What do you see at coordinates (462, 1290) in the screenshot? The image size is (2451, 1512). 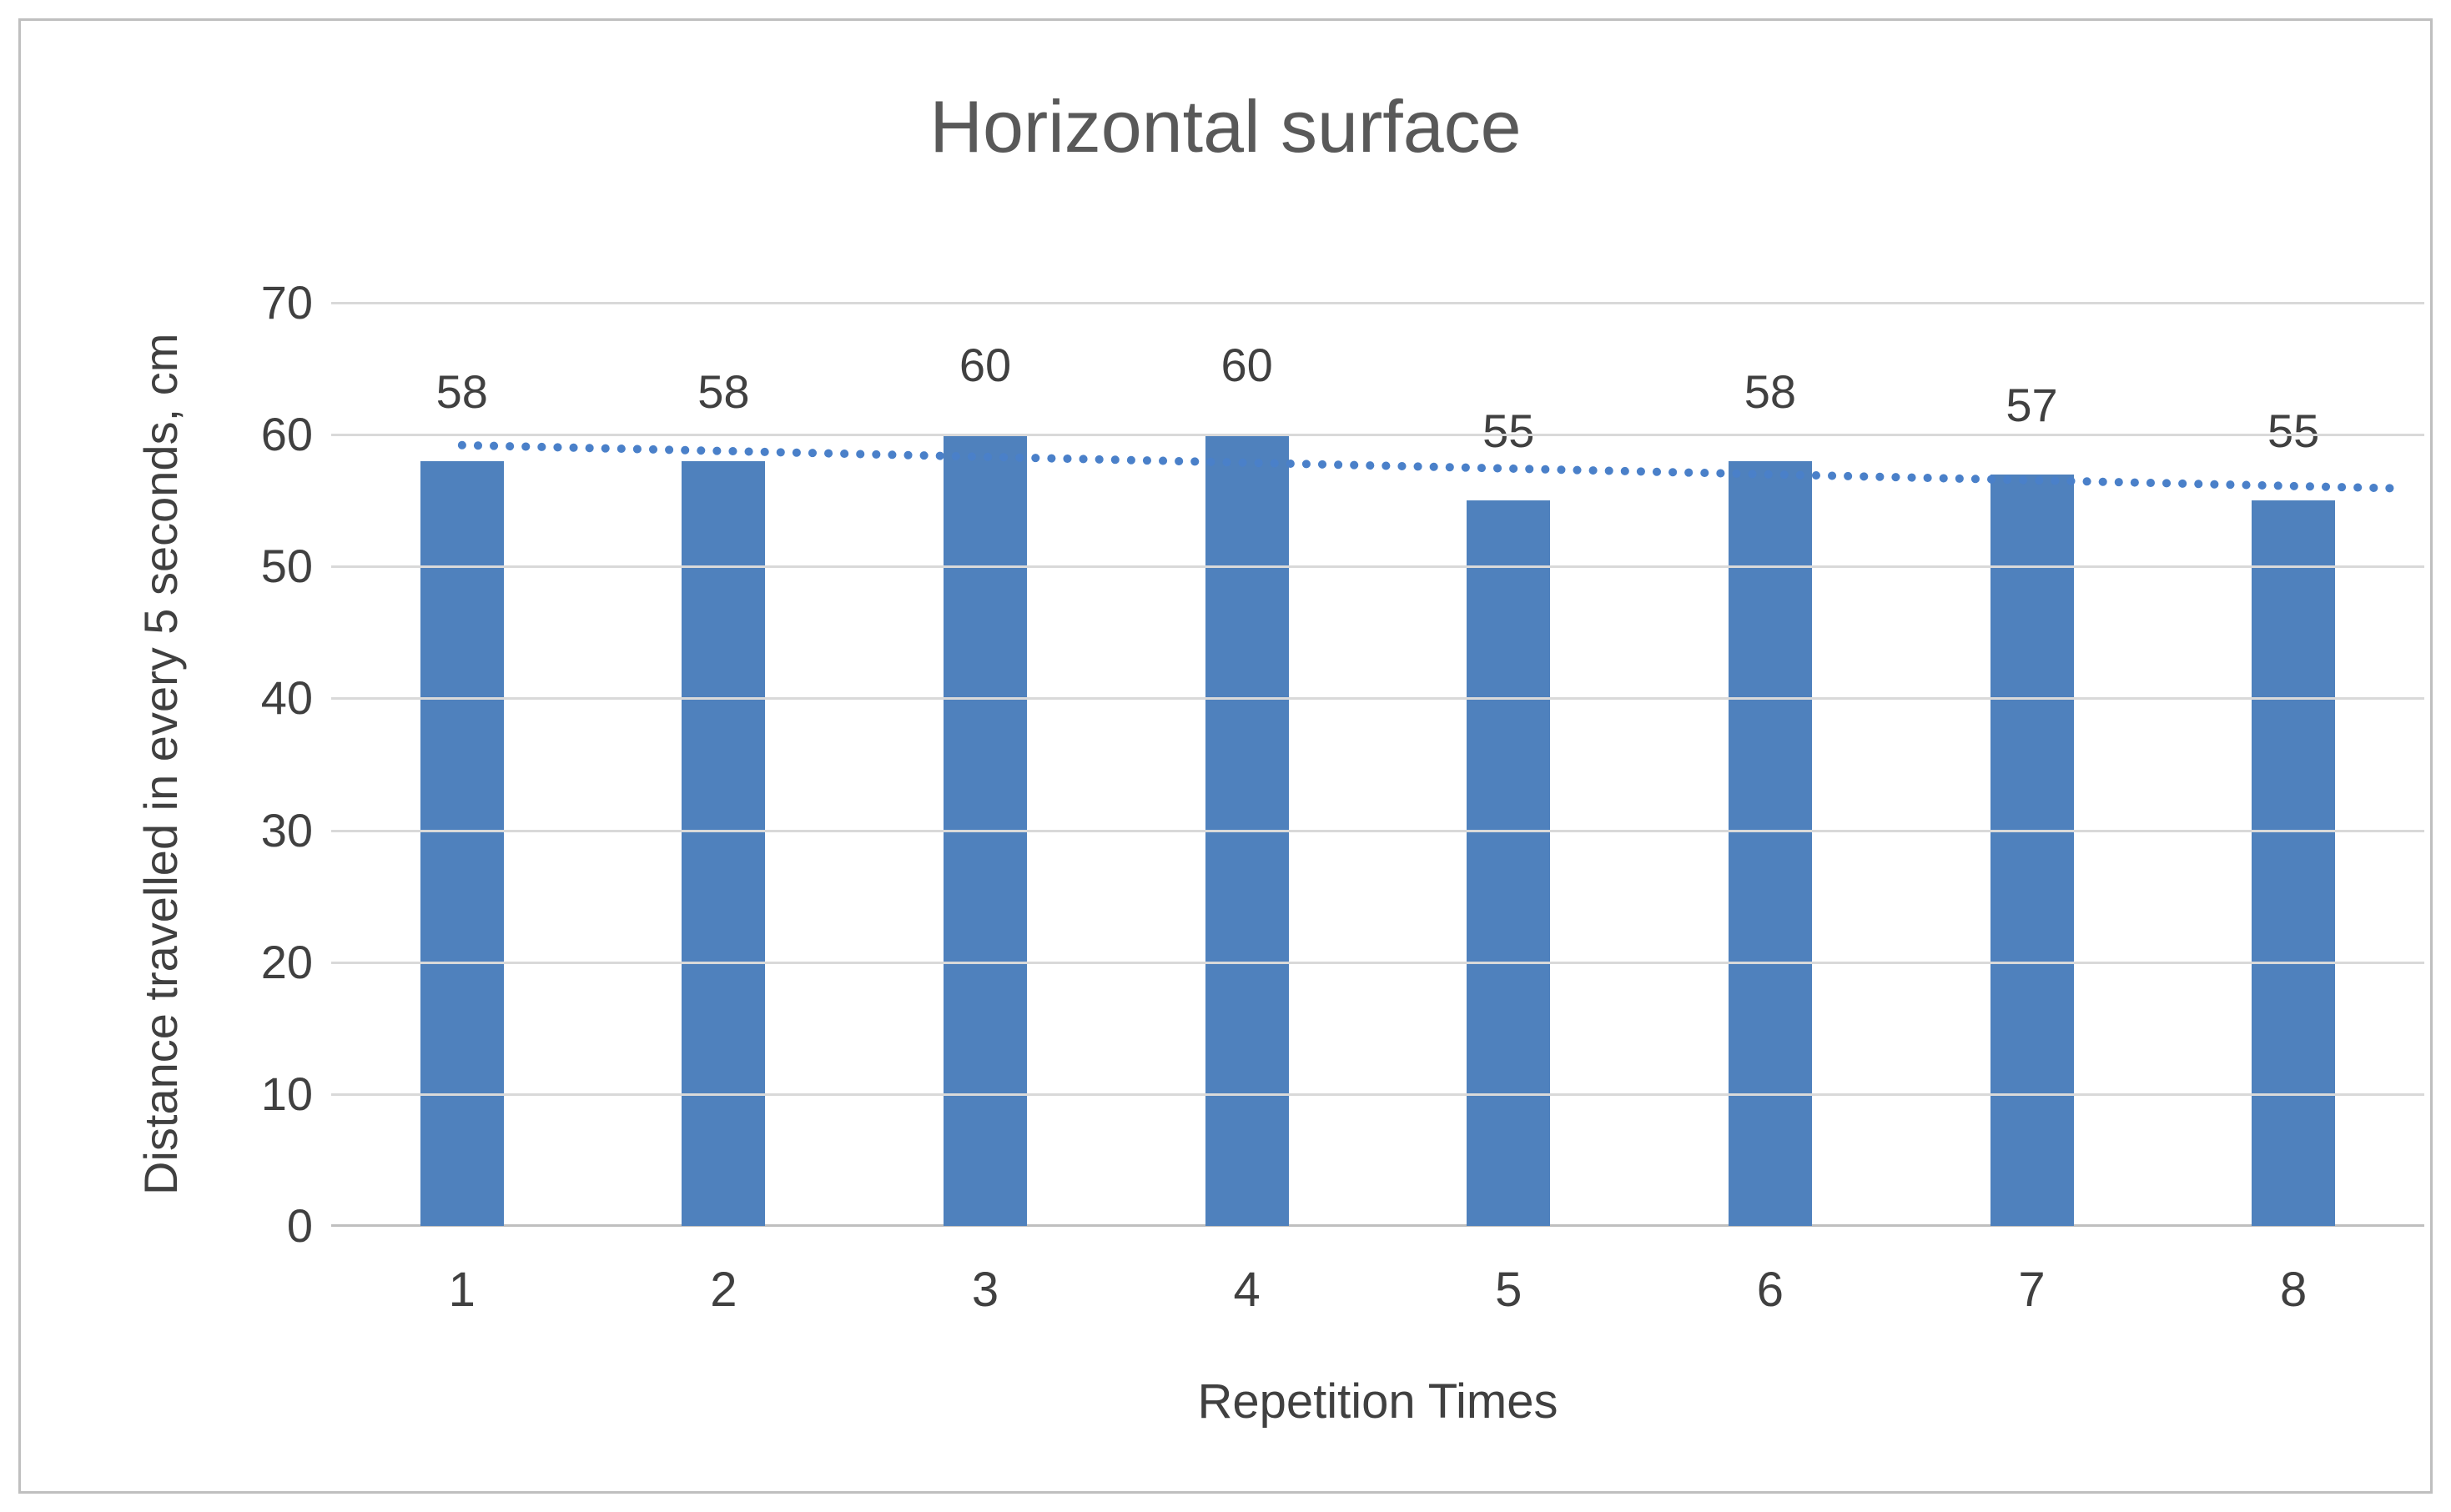 I see `x-tick-label: 1` at bounding box center [462, 1290].